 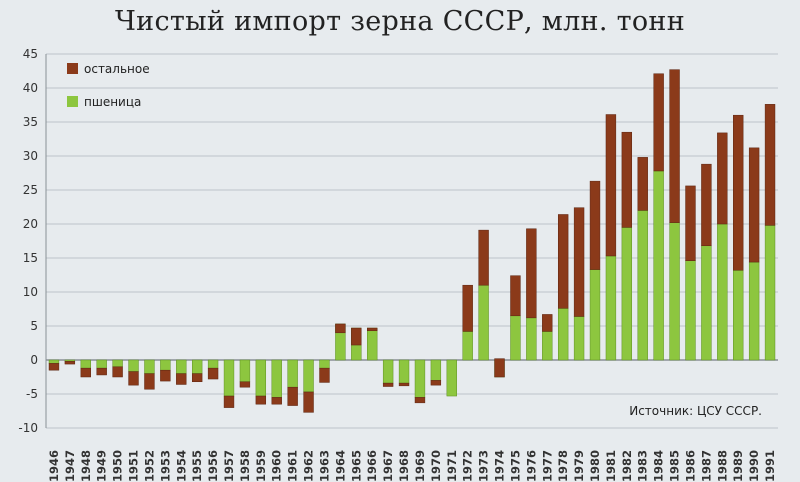 I want to click on legend-swatch-wheat, so click(x=72, y=101).